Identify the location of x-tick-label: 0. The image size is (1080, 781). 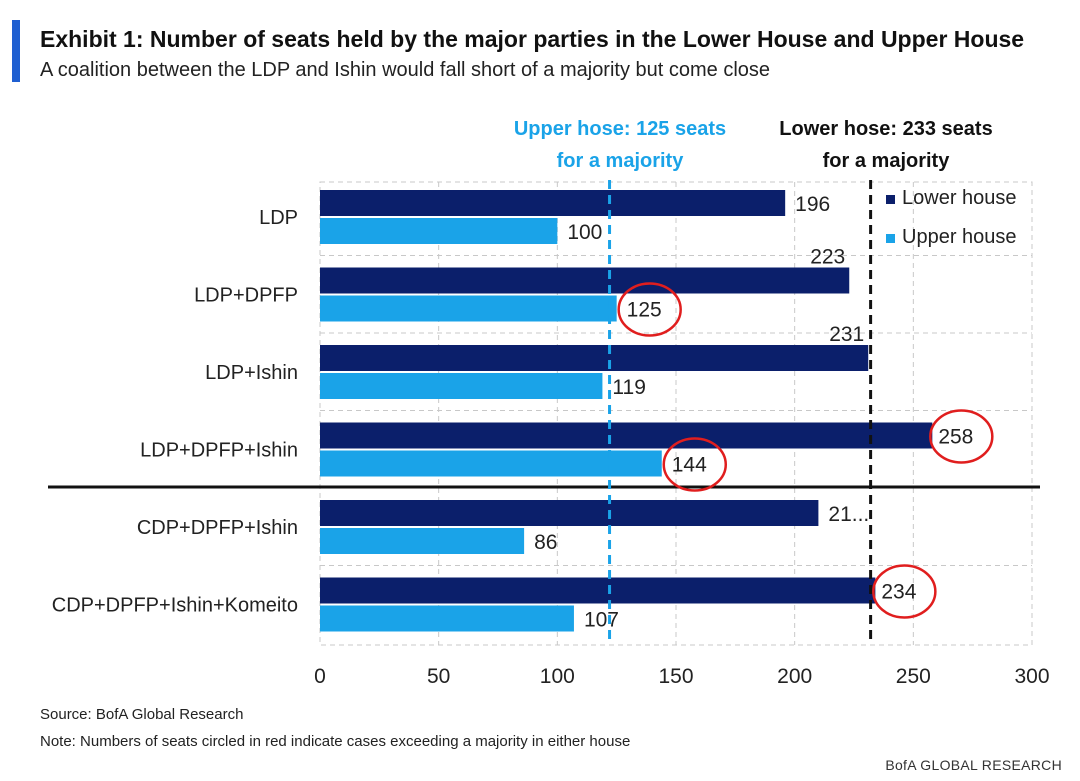
(320, 676).